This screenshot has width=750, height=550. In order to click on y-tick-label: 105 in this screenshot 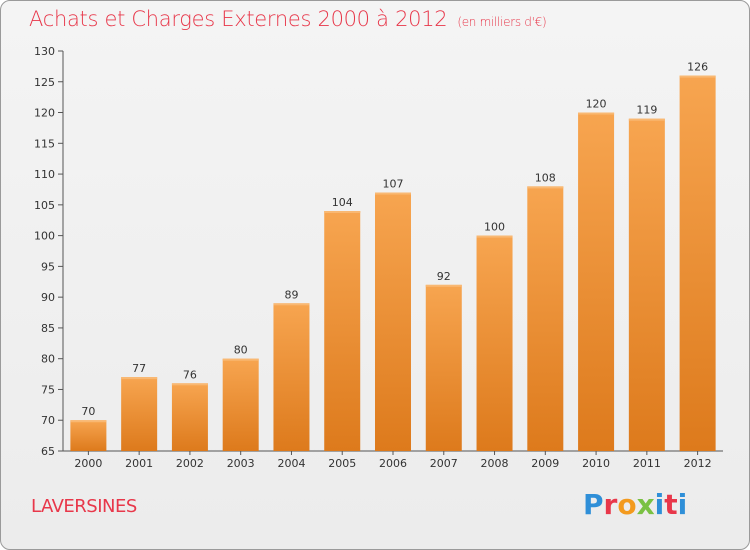, I will do `click(44, 205)`.